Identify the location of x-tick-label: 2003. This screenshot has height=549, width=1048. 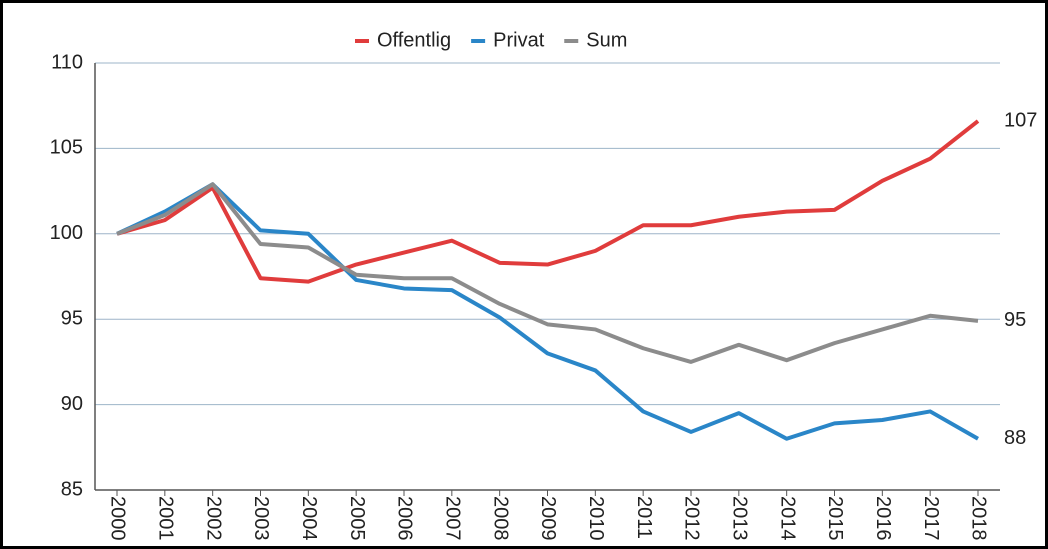
(261, 518).